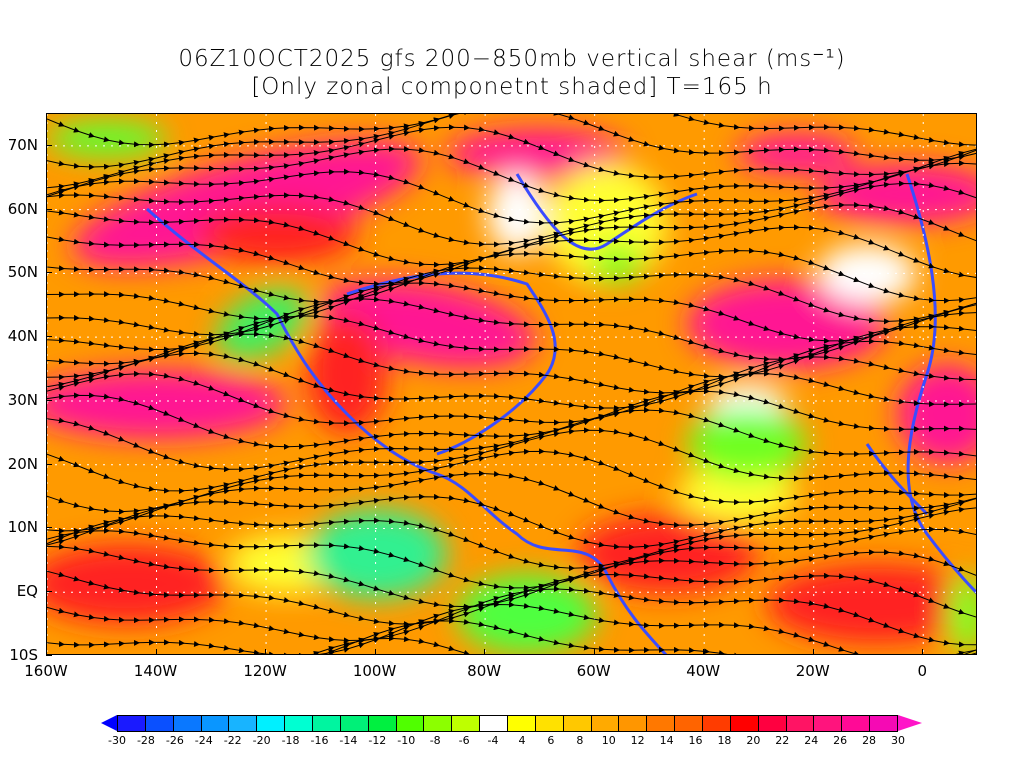  What do you see at coordinates (27, 591) in the screenshot?
I see `lat-tick-label: EQ` at bounding box center [27, 591].